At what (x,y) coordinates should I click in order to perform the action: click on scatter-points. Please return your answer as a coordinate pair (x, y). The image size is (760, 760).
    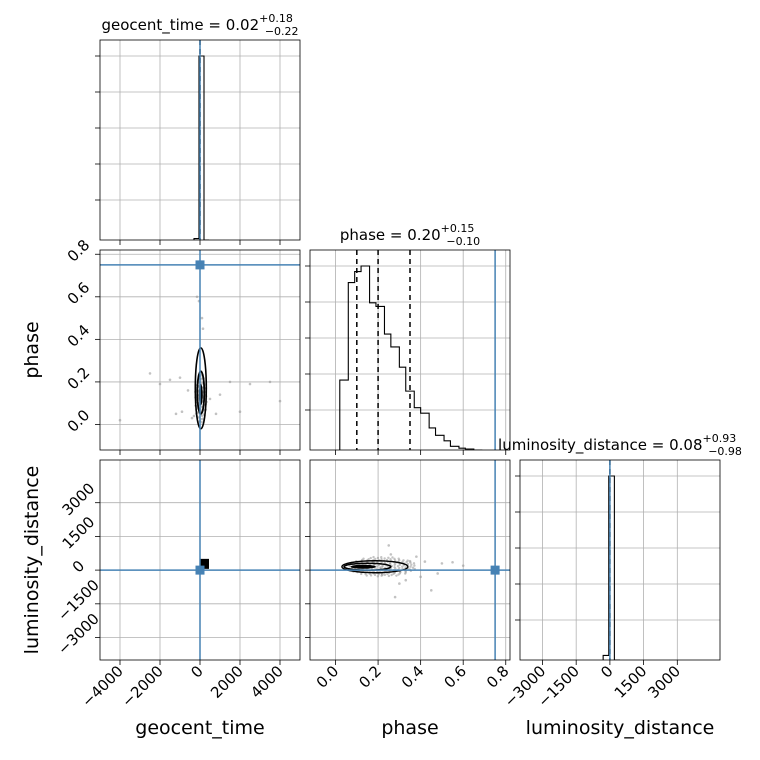
    Looking at the image, I should click on (418, 571).